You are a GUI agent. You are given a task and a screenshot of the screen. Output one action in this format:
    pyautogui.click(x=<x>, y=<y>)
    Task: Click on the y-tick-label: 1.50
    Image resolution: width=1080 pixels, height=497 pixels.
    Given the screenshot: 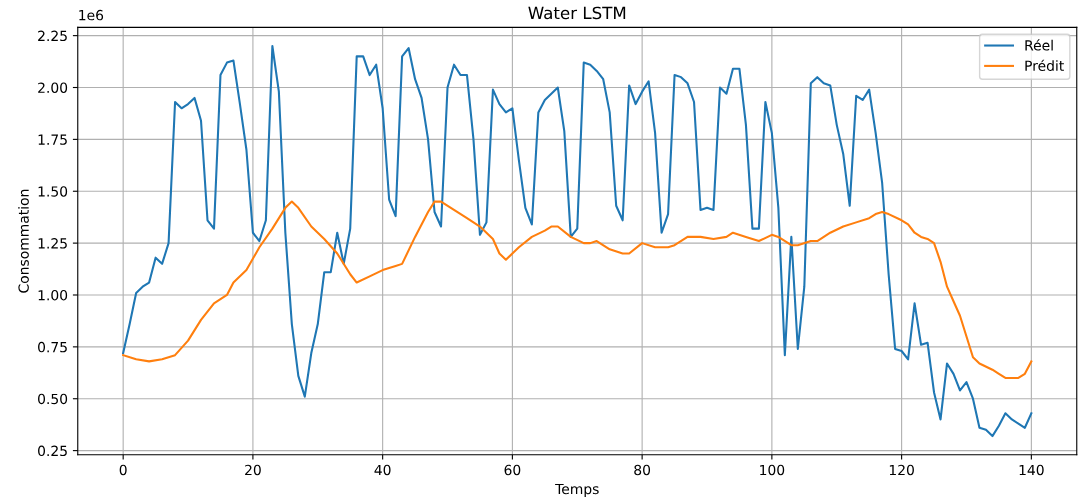 What is the action you would take?
    pyautogui.click(x=53, y=191)
    